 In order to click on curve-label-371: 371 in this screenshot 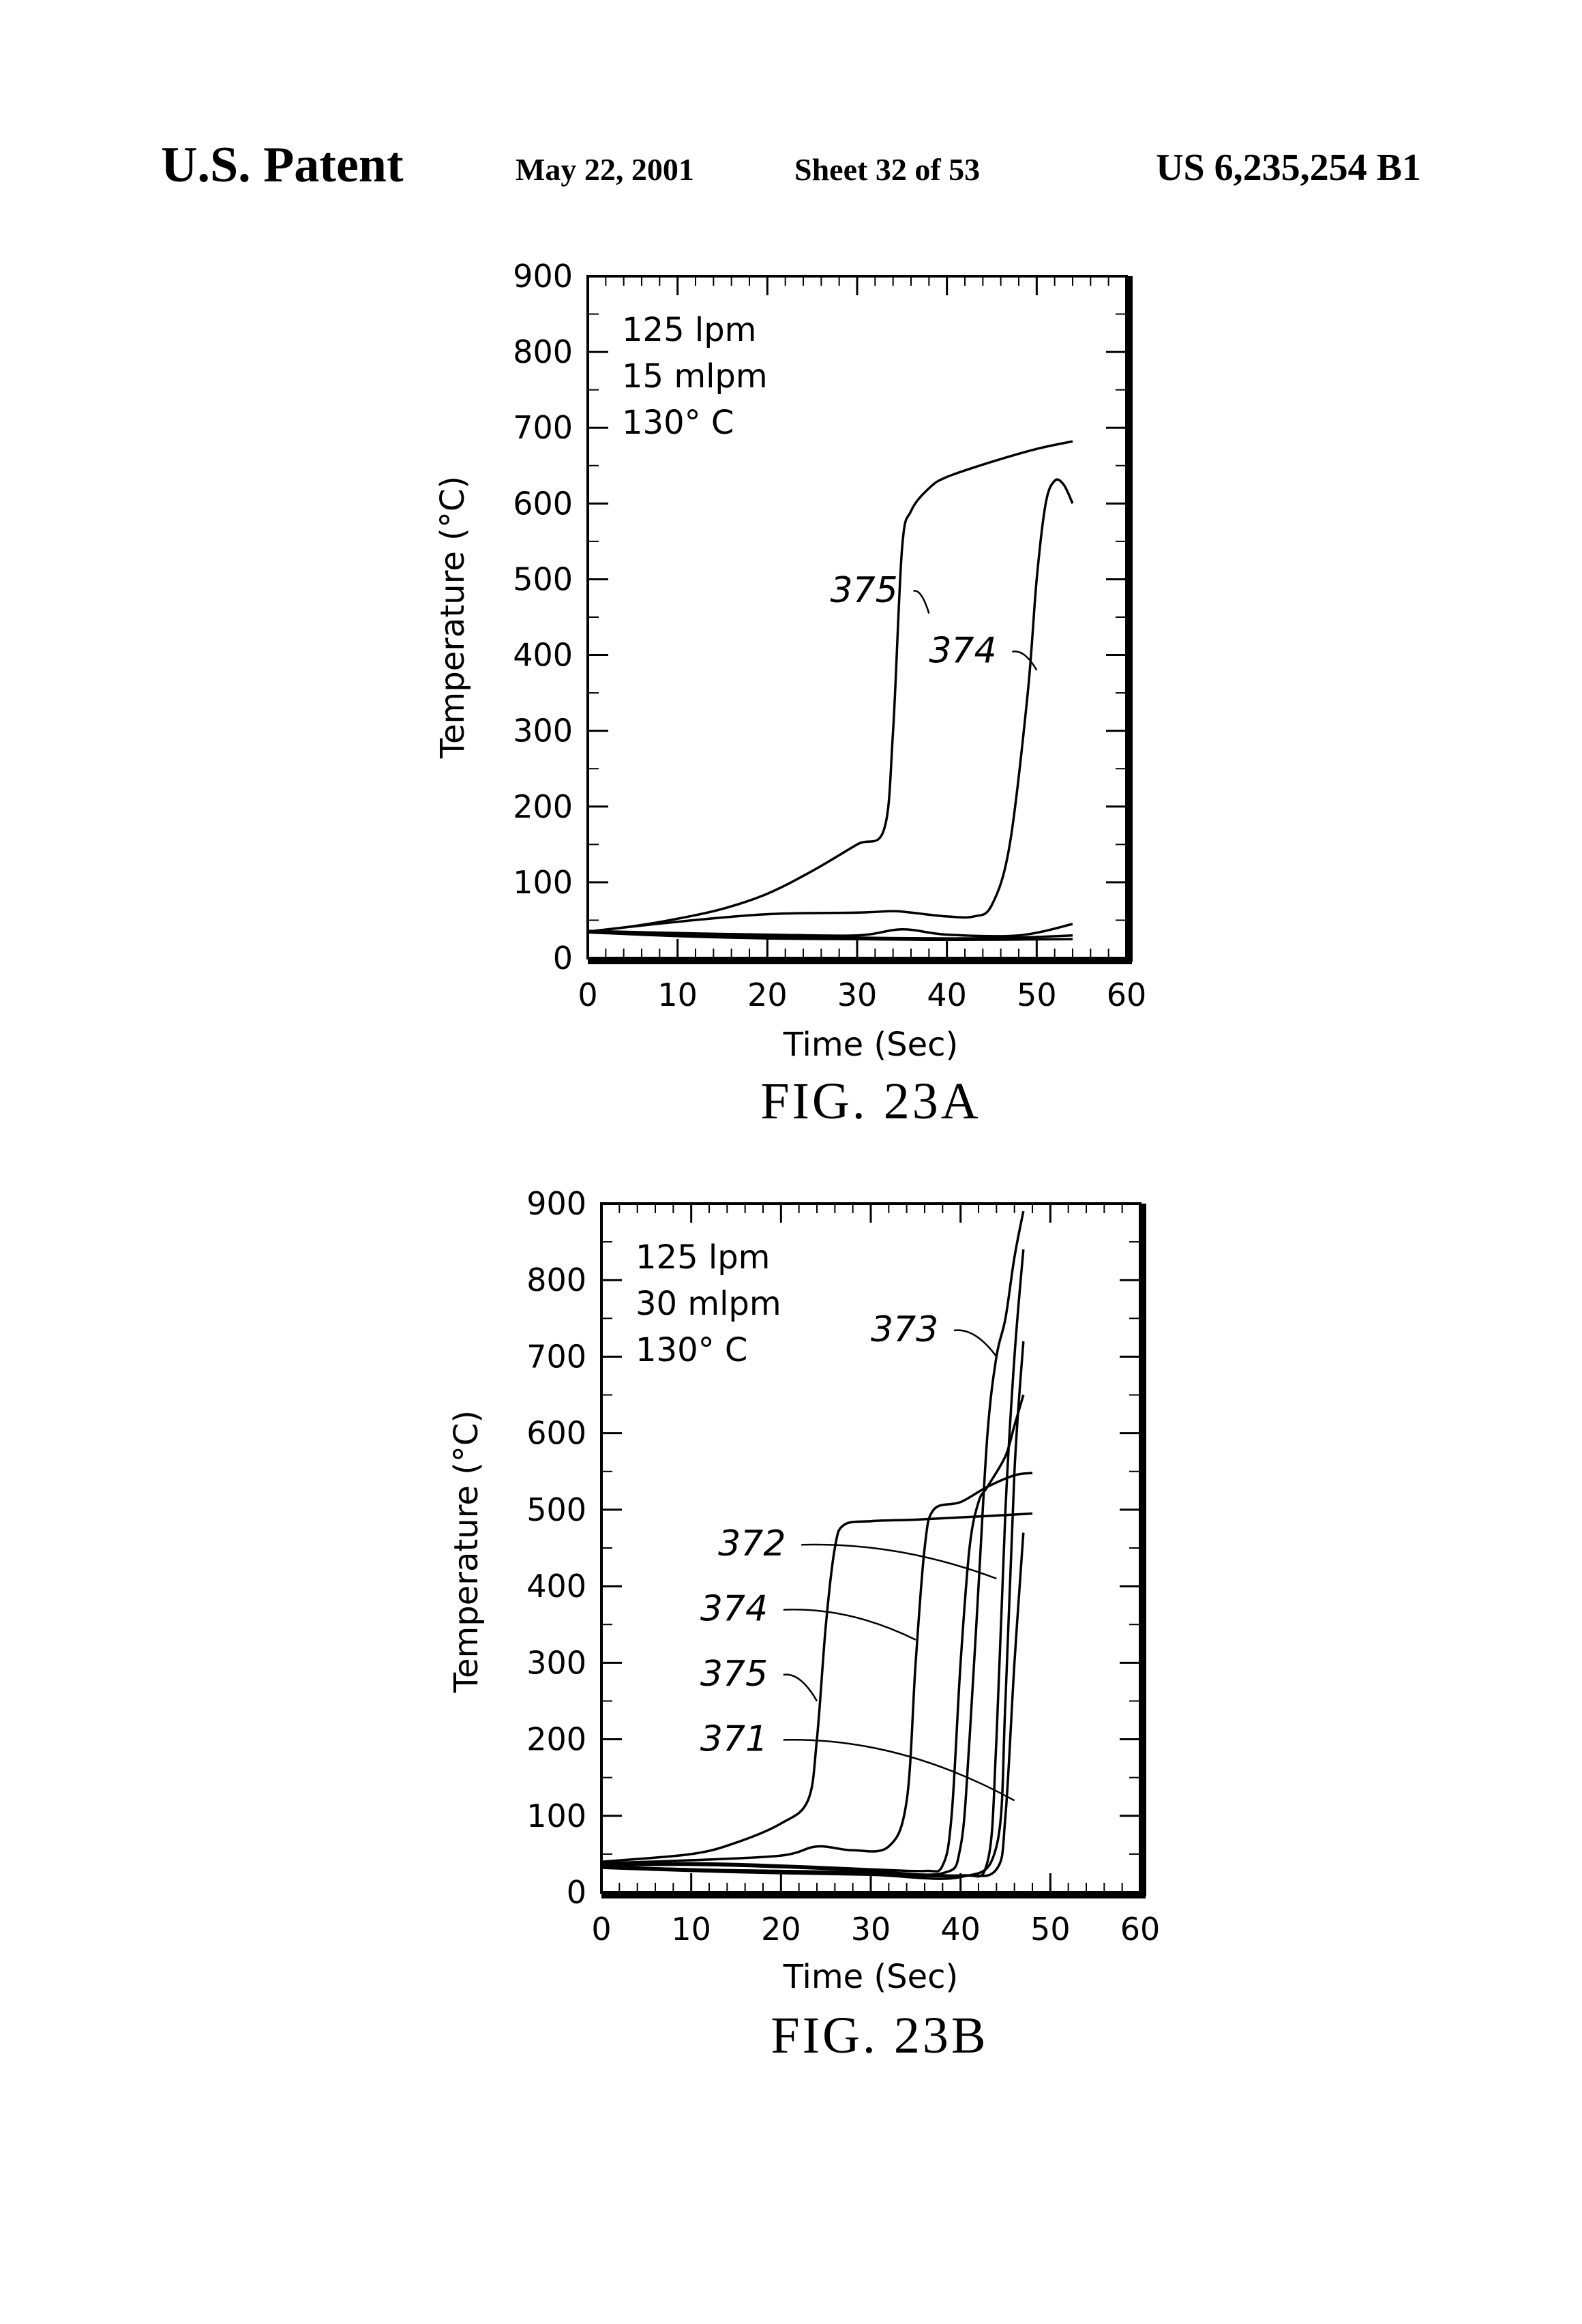, I will do `click(734, 1738)`.